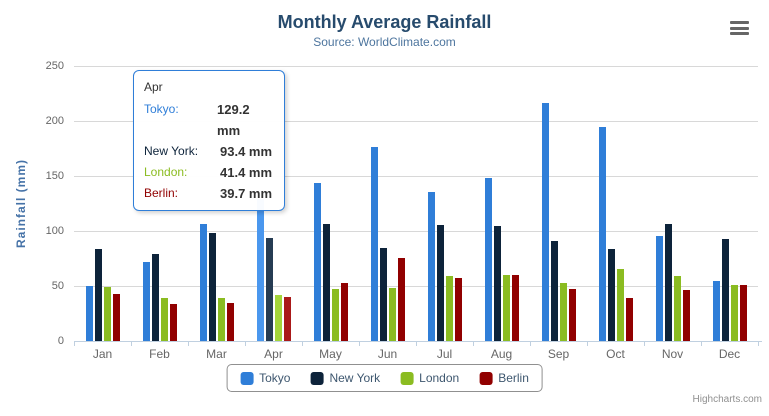 The width and height of the screenshot is (769, 416). Describe the element at coordinates (515, 308) in the screenshot. I see `bar-berlin-aug` at that location.